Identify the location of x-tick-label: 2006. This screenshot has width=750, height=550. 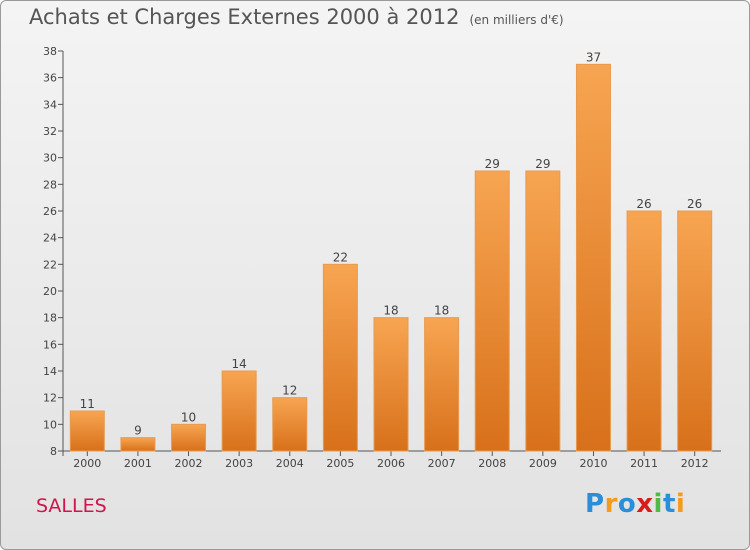
(391, 463).